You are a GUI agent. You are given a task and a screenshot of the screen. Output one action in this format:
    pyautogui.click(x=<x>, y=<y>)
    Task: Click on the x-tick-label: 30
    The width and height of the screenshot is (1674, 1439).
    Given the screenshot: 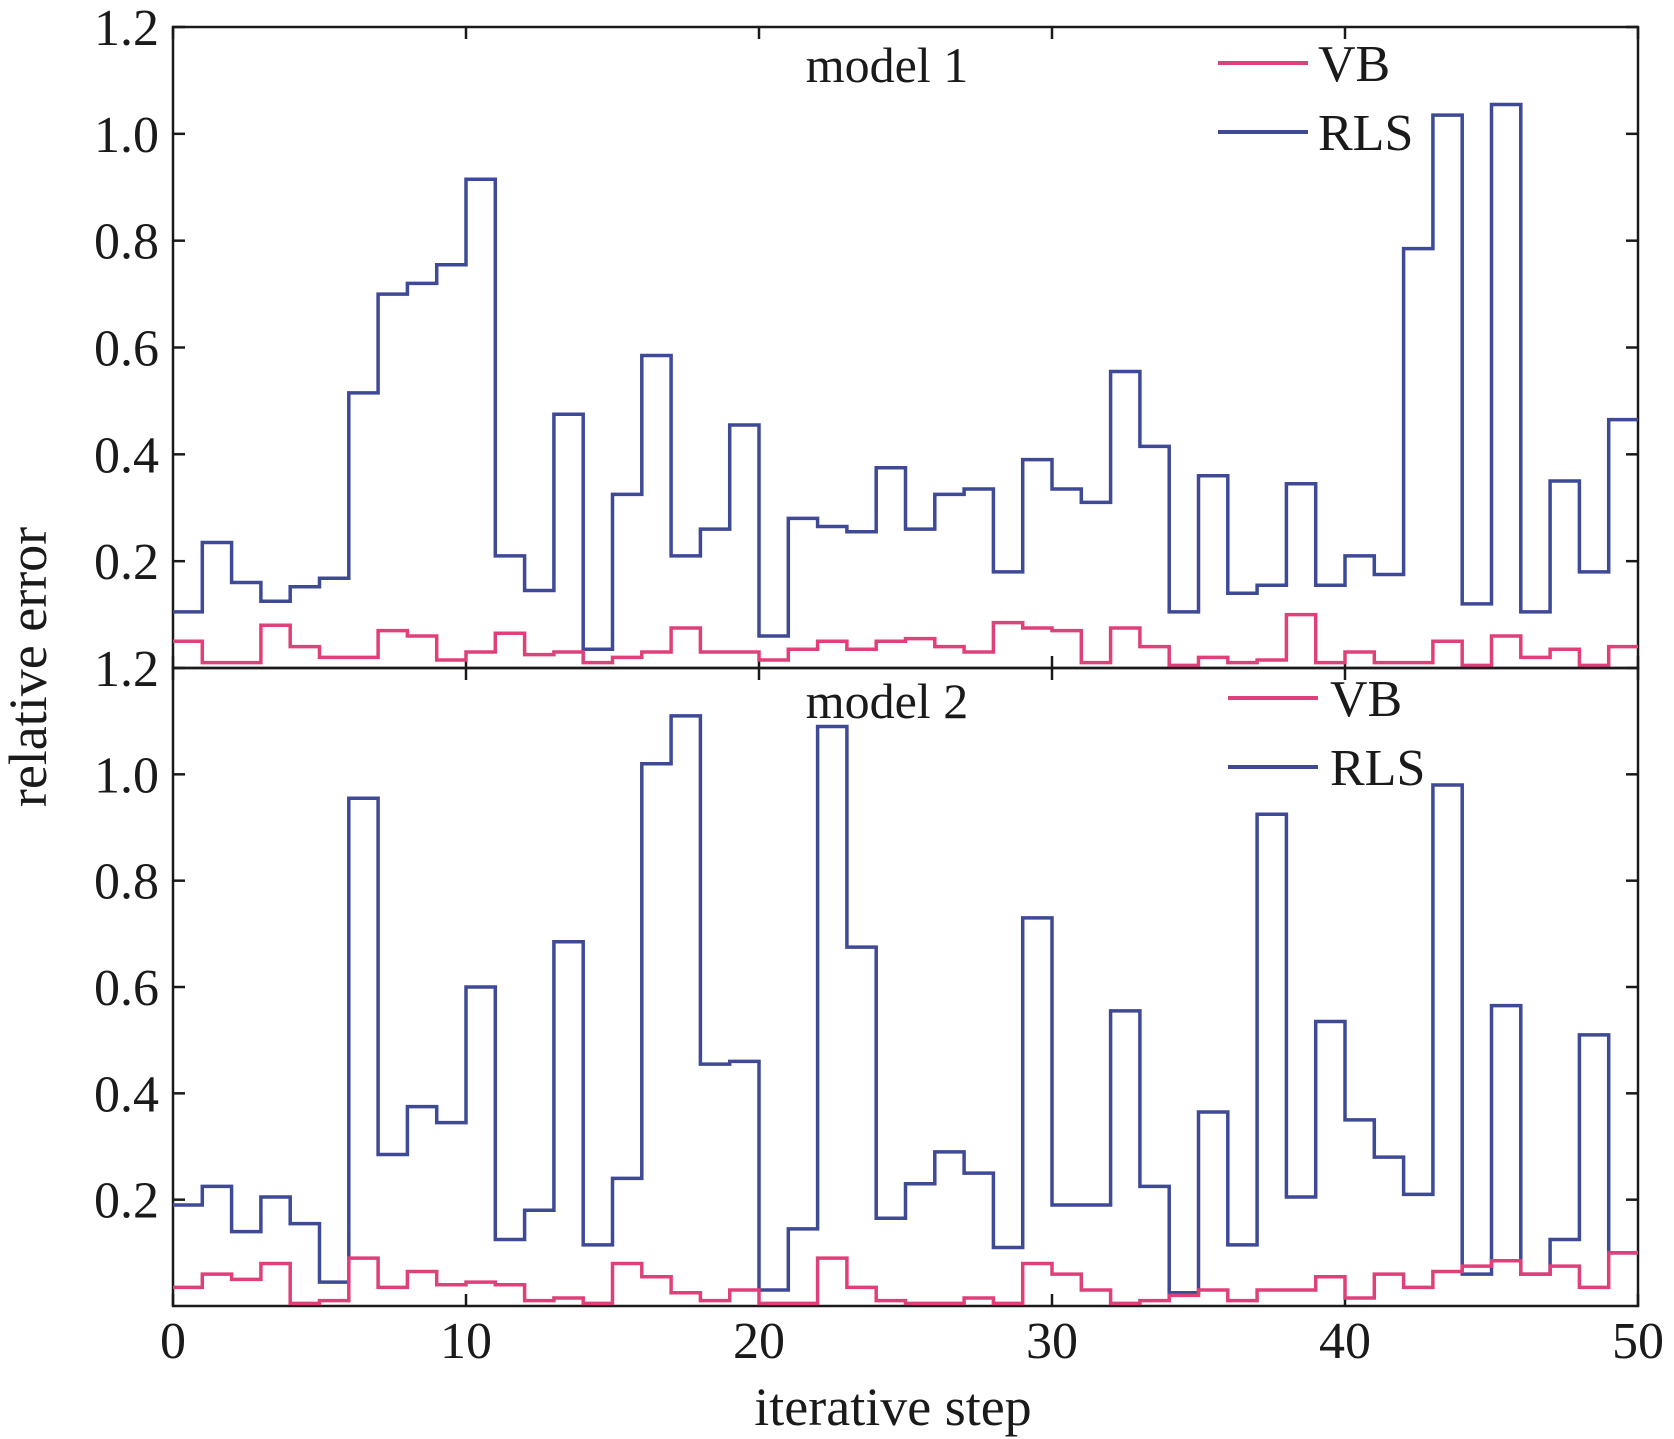 What is the action you would take?
    pyautogui.click(x=1052, y=1341)
    